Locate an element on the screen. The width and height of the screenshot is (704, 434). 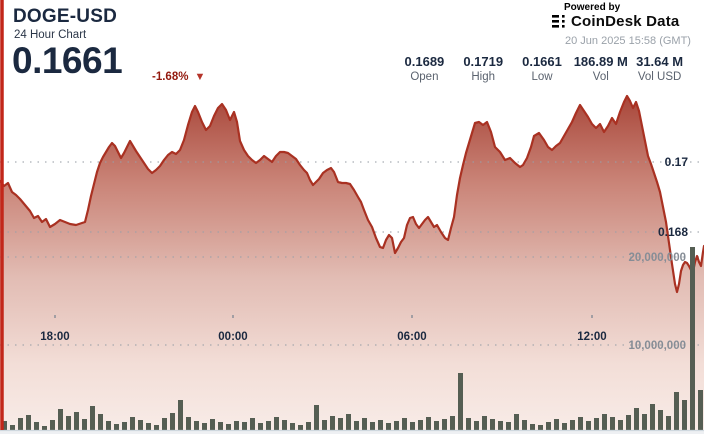
down-triangle-icon: ▼ is located at coordinates (200, 77).